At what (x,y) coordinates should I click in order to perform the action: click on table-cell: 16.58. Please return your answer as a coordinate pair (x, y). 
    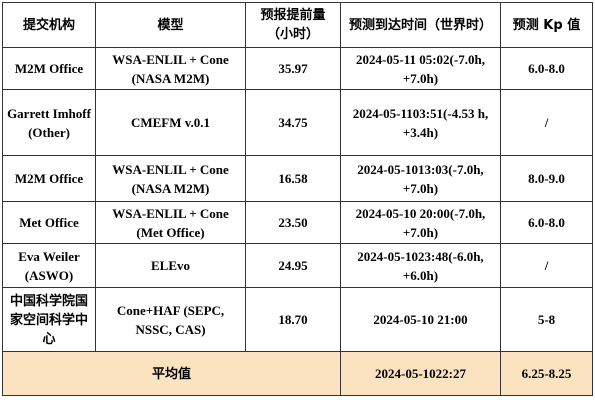
    Looking at the image, I should click on (293, 178).